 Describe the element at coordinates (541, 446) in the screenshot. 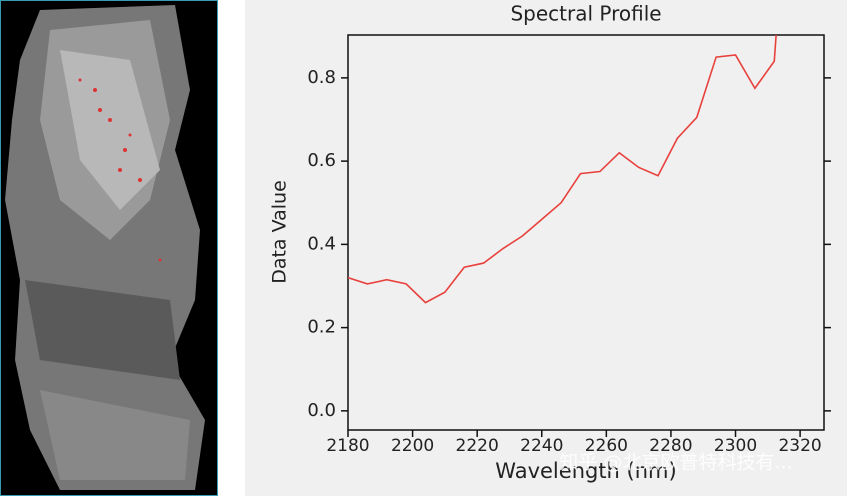

I see `x-tick-label: 2240` at that location.